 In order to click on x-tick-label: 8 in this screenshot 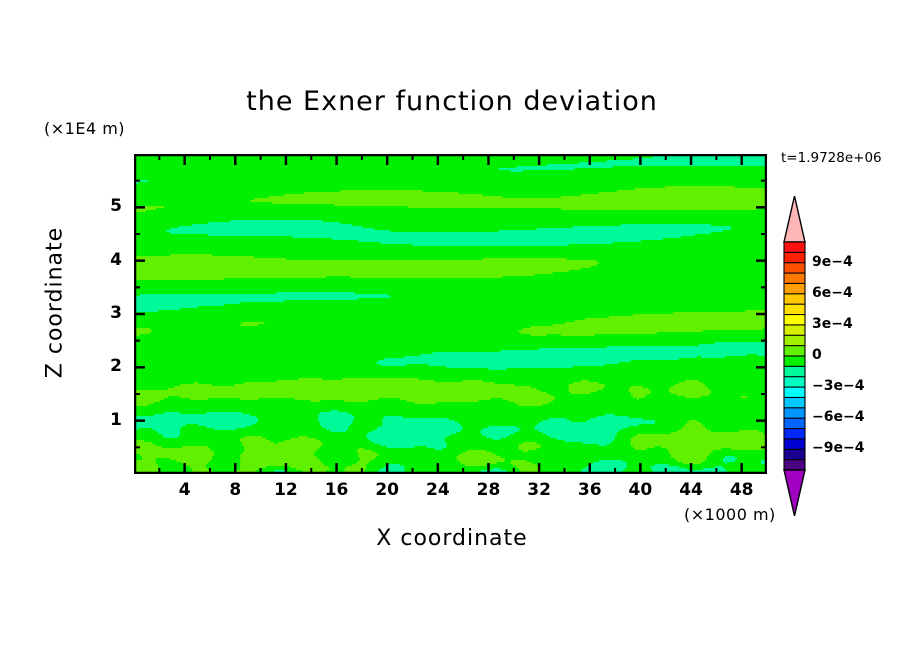, I will do `click(235, 490)`.